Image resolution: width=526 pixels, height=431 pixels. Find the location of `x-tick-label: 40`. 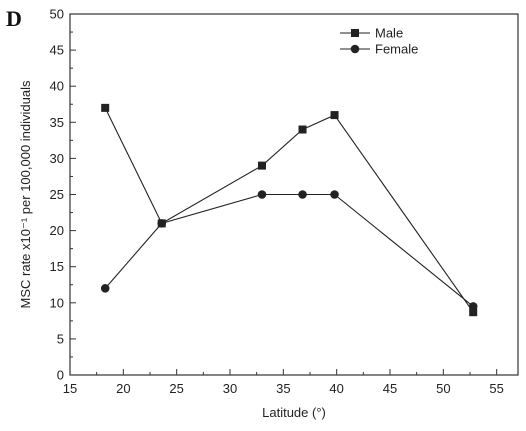

x-tick-label: 40 is located at coordinates (336, 388).